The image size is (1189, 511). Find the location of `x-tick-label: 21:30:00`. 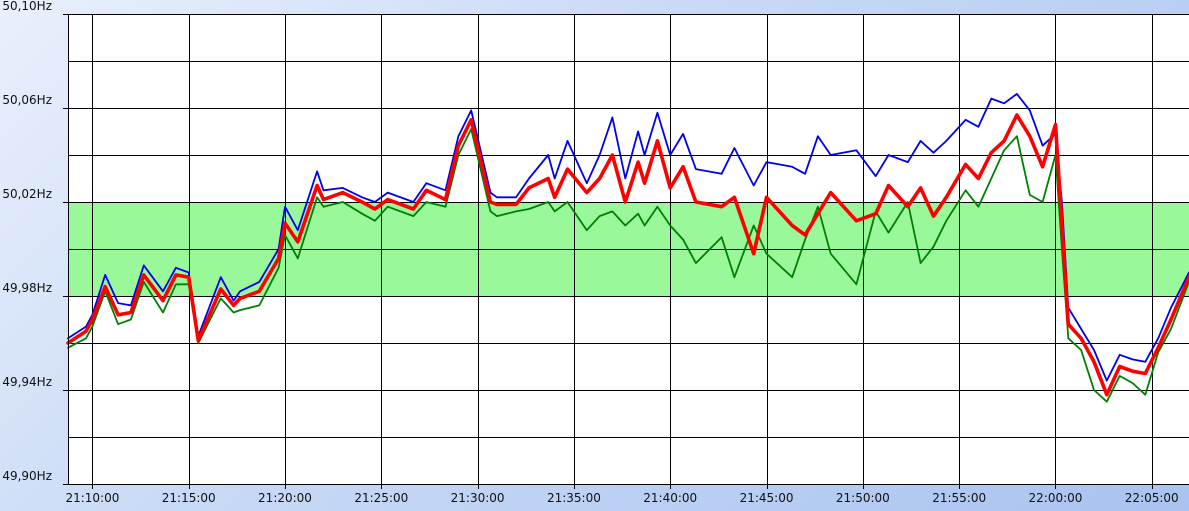

x-tick-label: 21:30:00 is located at coordinates (478, 498).